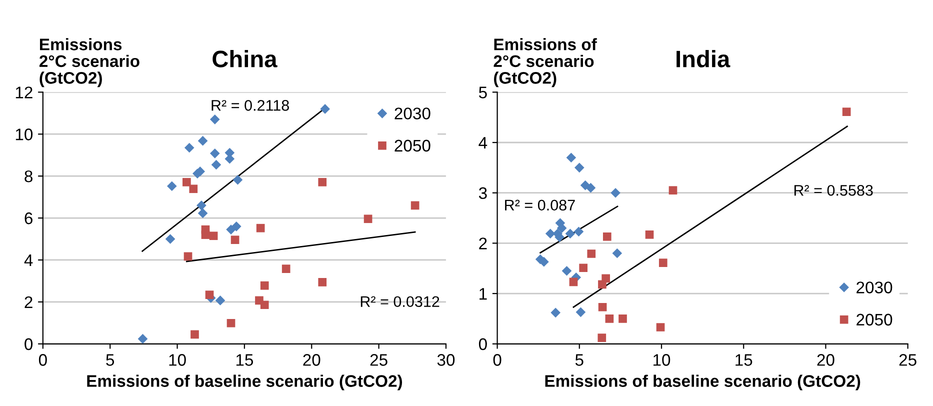 Image resolution: width=933 pixels, height=406 pixels. What do you see at coordinates (24, 134) in the screenshot?
I see `y-tick-label: 10` at bounding box center [24, 134].